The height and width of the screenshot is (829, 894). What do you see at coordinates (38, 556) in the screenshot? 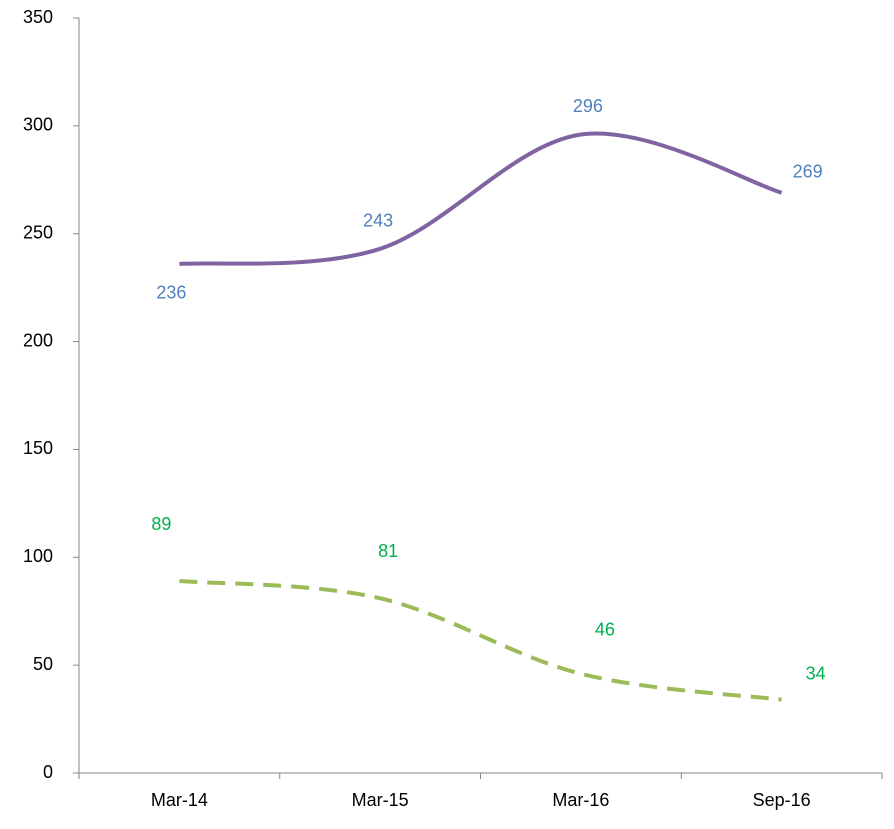
I see `y-tick-label: 100` at bounding box center [38, 556].